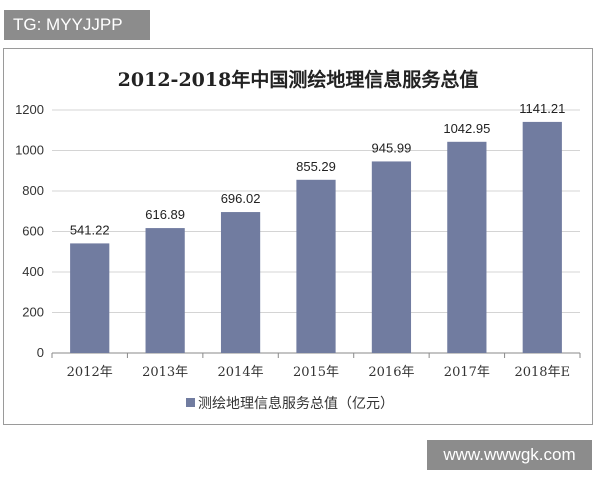 The width and height of the screenshot is (600, 480). Describe the element at coordinates (33, 231) in the screenshot. I see `y-tick-label: 600` at that location.